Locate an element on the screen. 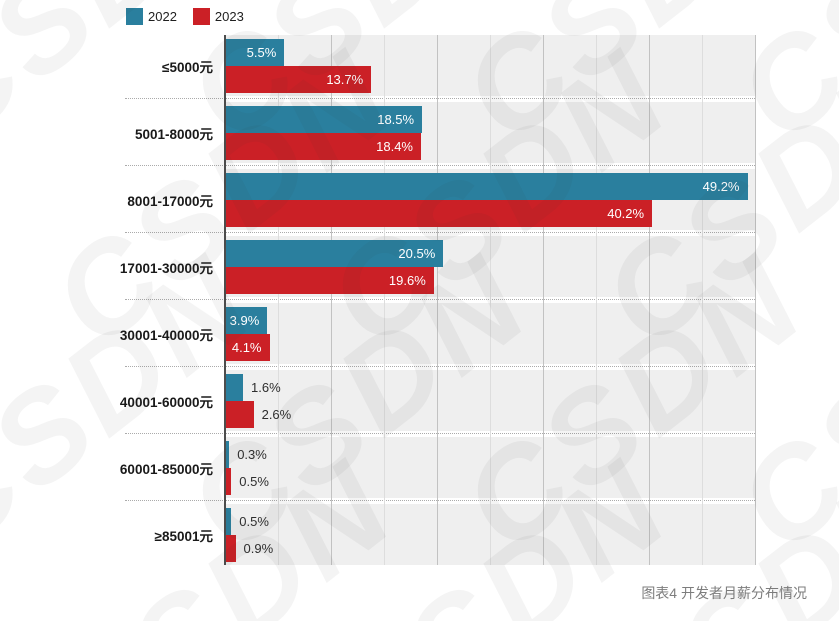  legend-label: 2022 is located at coordinates (162, 16).